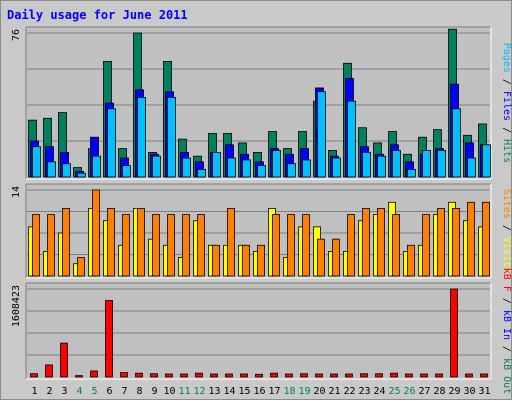  I want to click on visits-sites-max-label: 14, so click(16, 192).